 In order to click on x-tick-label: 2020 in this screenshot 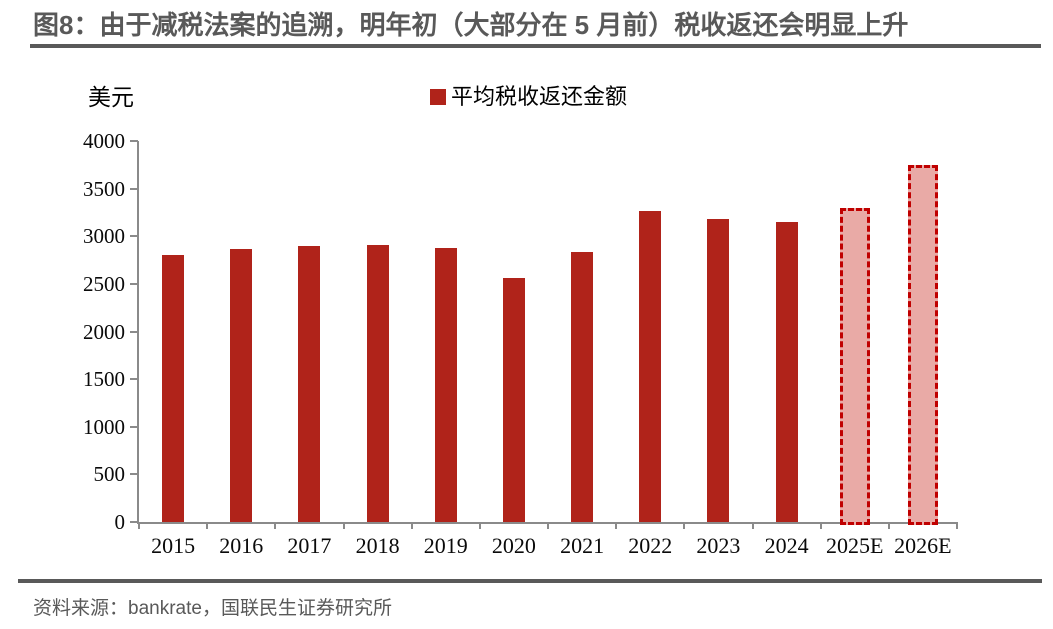, I will do `click(513, 545)`.